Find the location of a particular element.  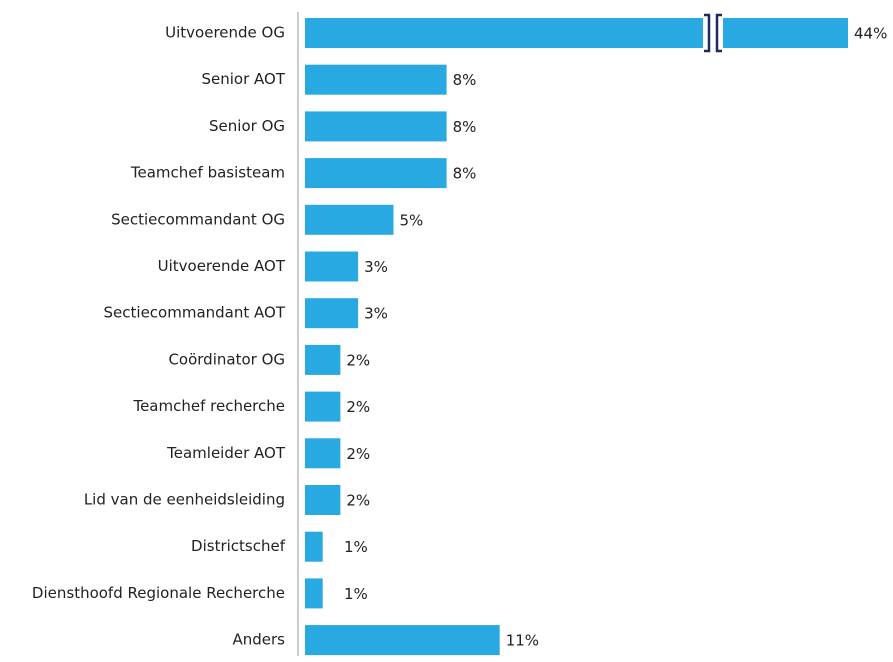

bar-continuation is located at coordinates (785, 33).